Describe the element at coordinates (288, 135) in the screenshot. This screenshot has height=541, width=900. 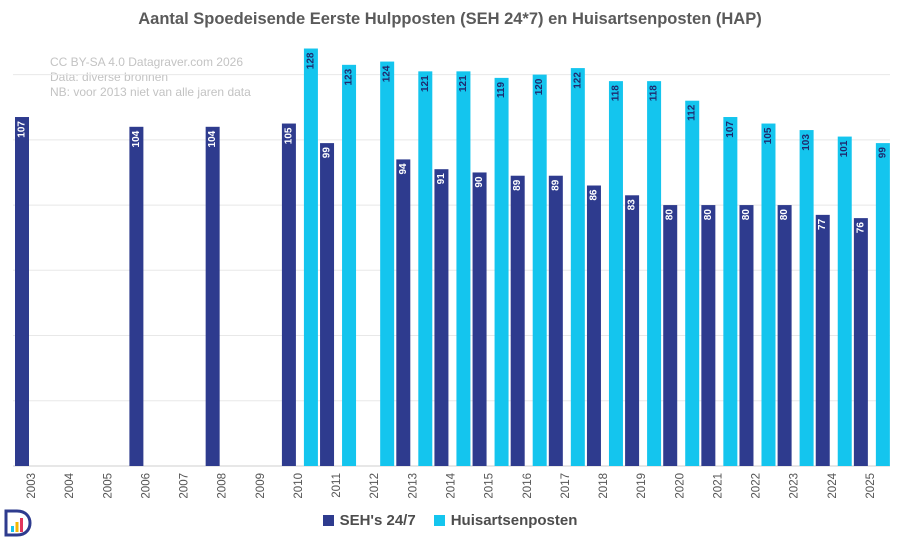
I see `data-label-seh: 105` at that location.